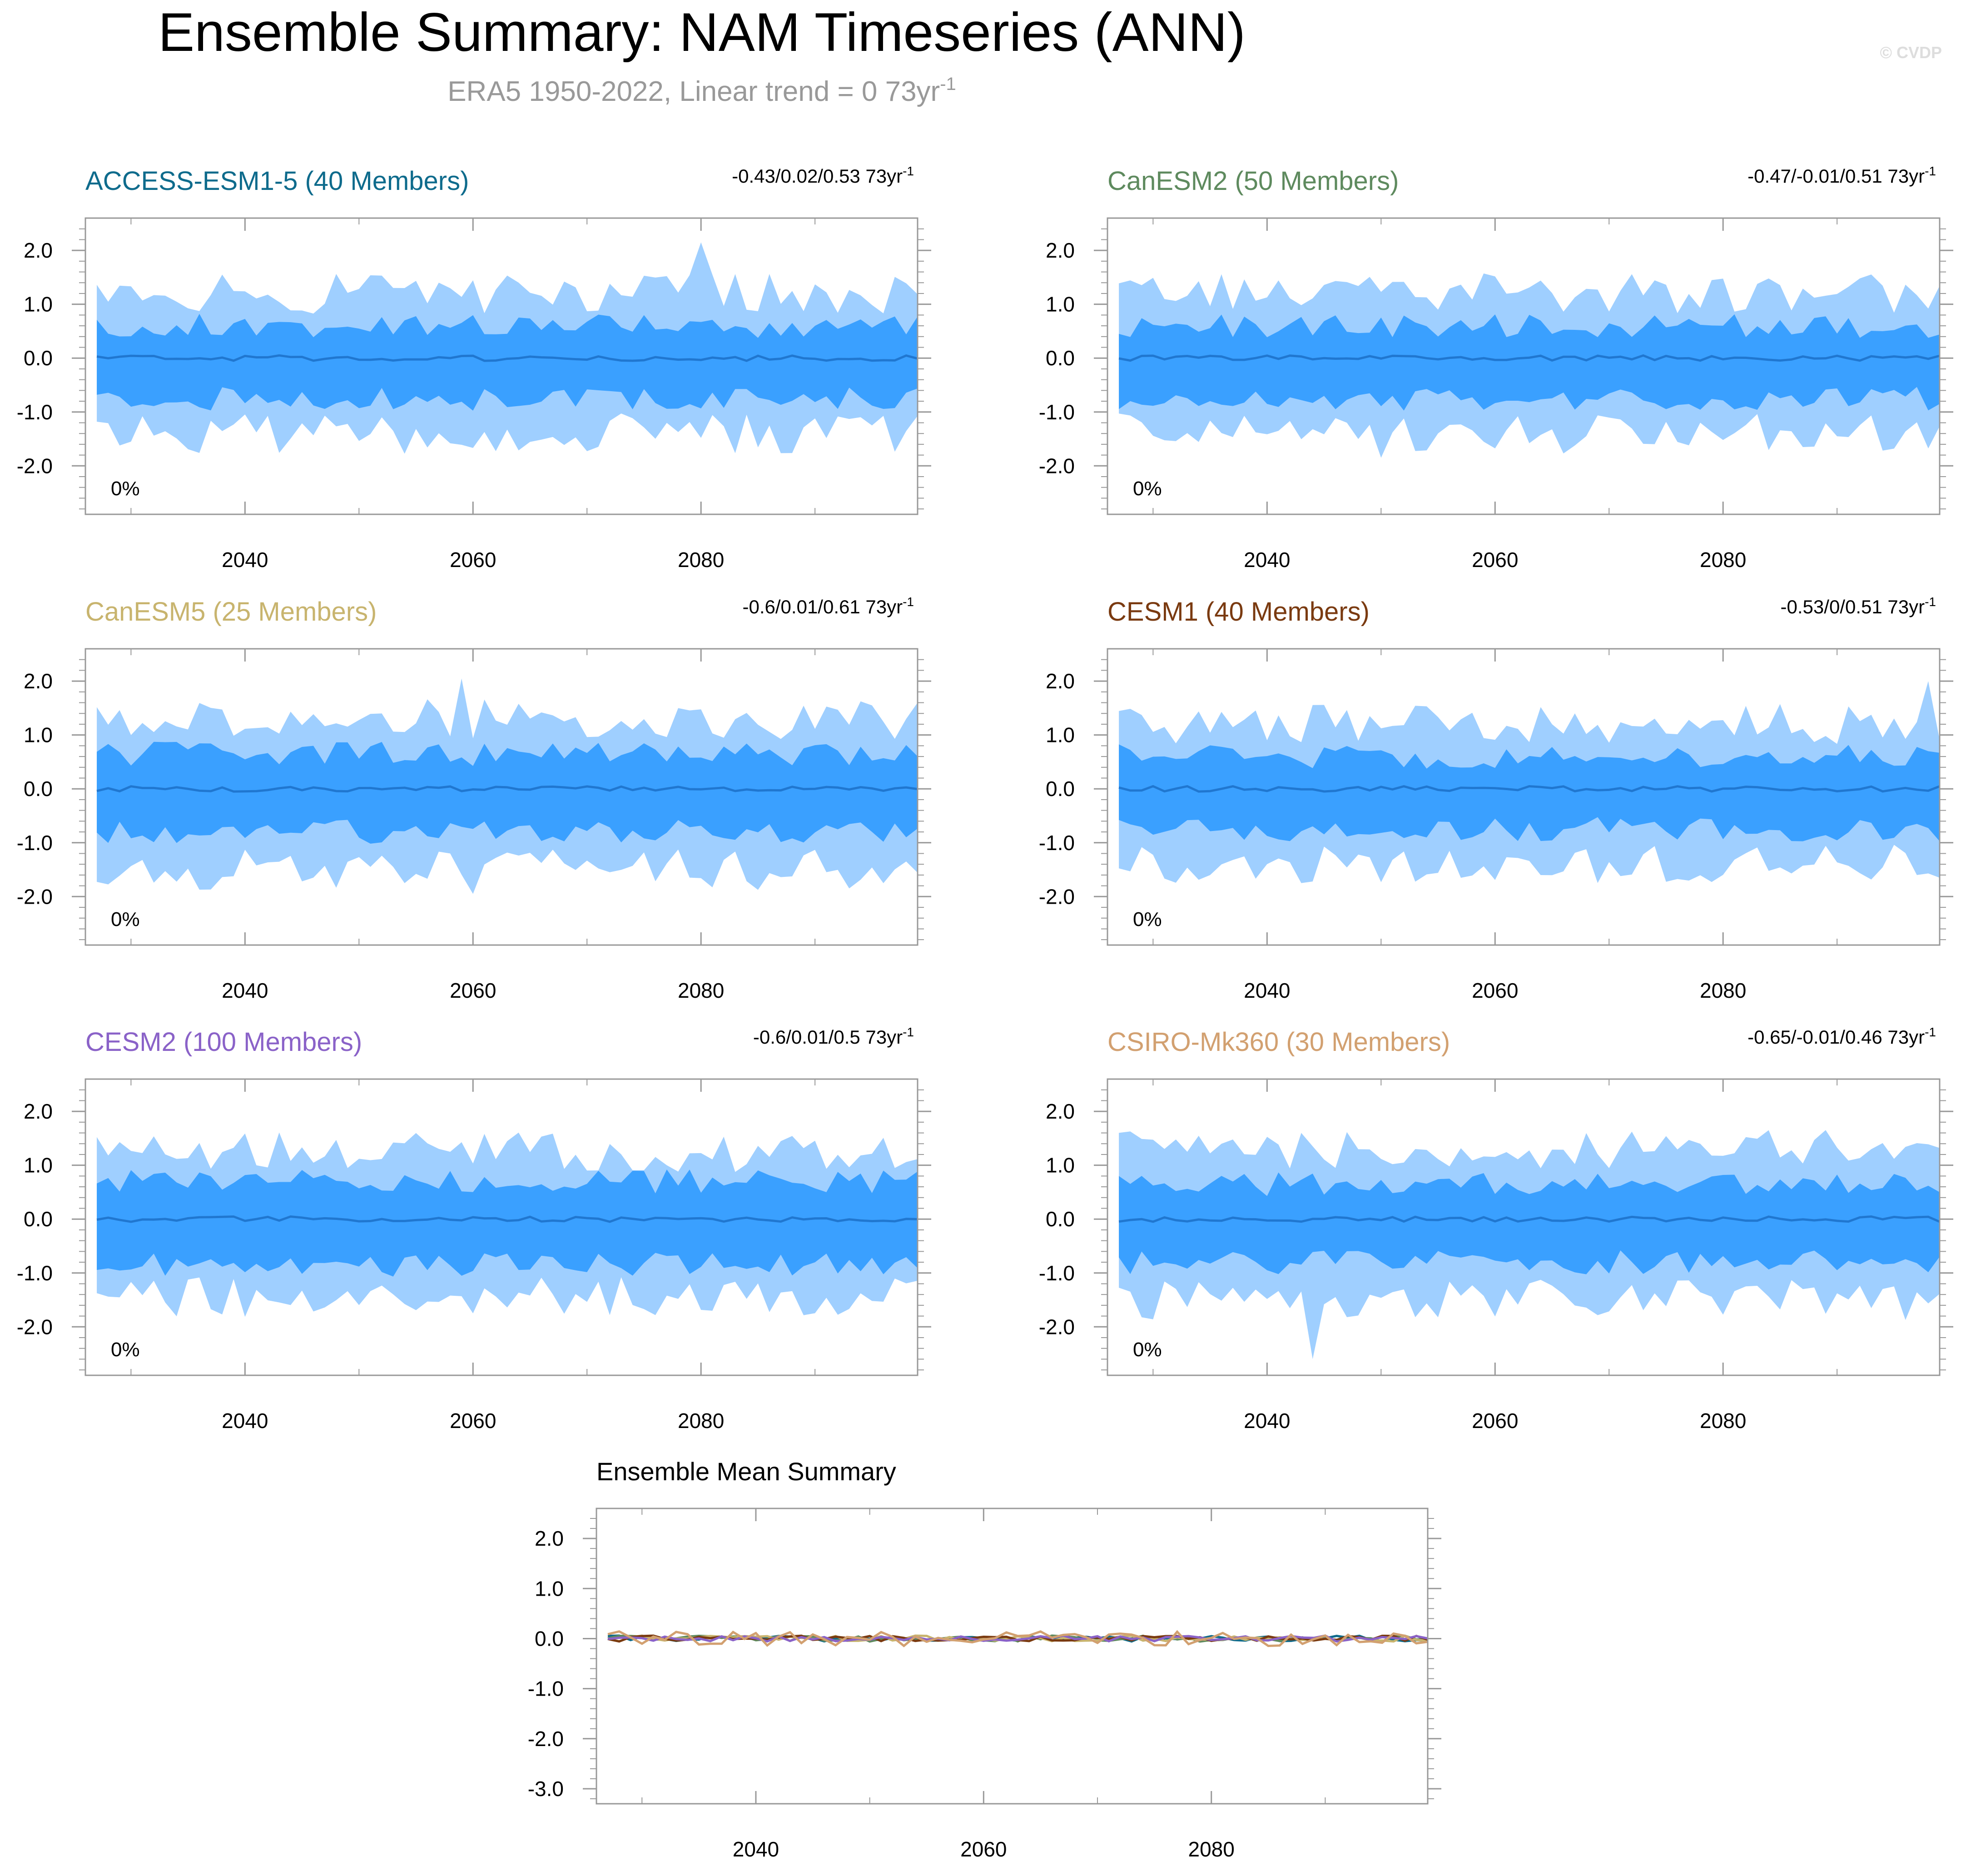 This screenshot has width=1966, height=1876. I want to click on page-subtitle: ERA5 1950-2022, Linear trend = 0 73yr-1, so click(701, 90).